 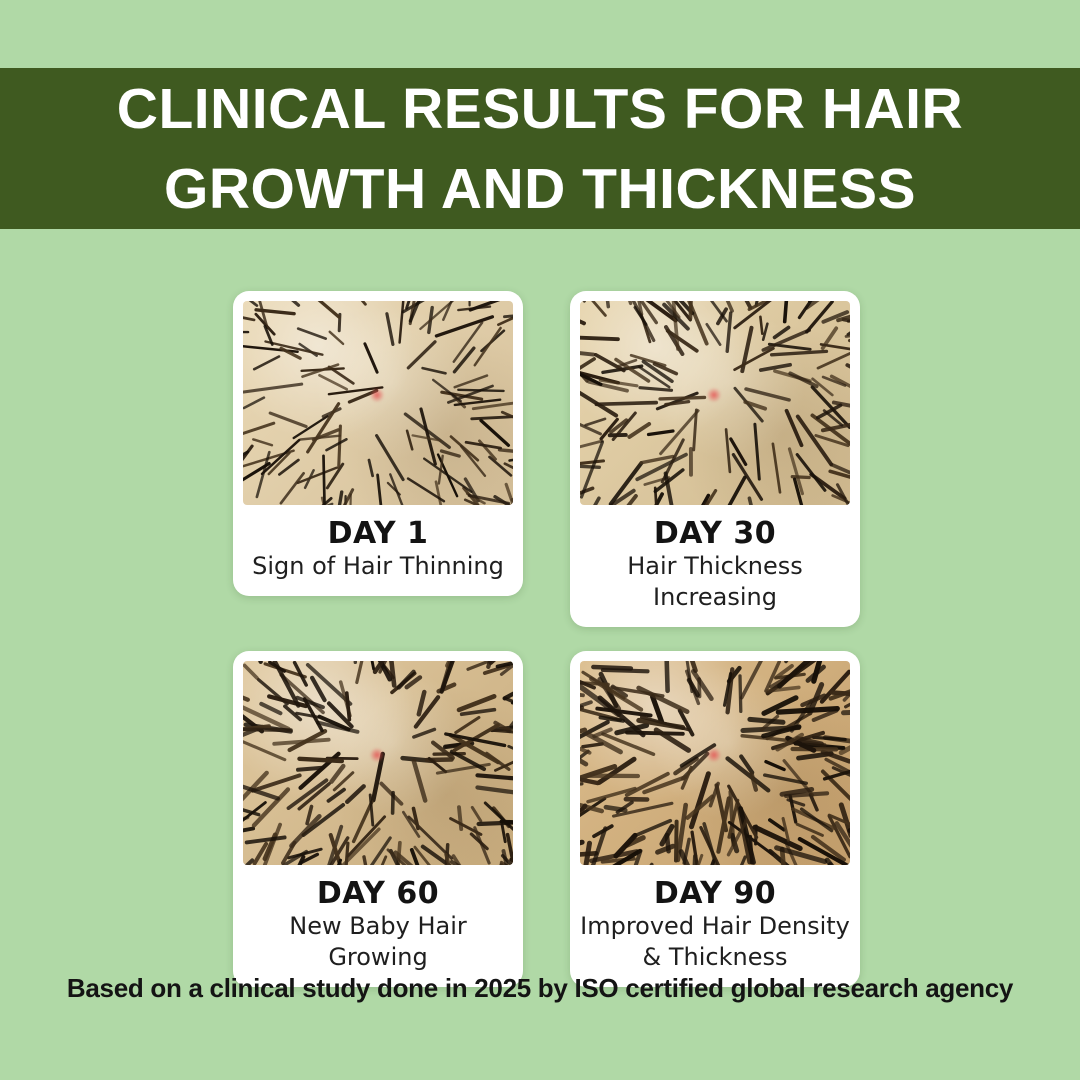 I want to click on day-label: DAY 30, so click(x=715, y=533).